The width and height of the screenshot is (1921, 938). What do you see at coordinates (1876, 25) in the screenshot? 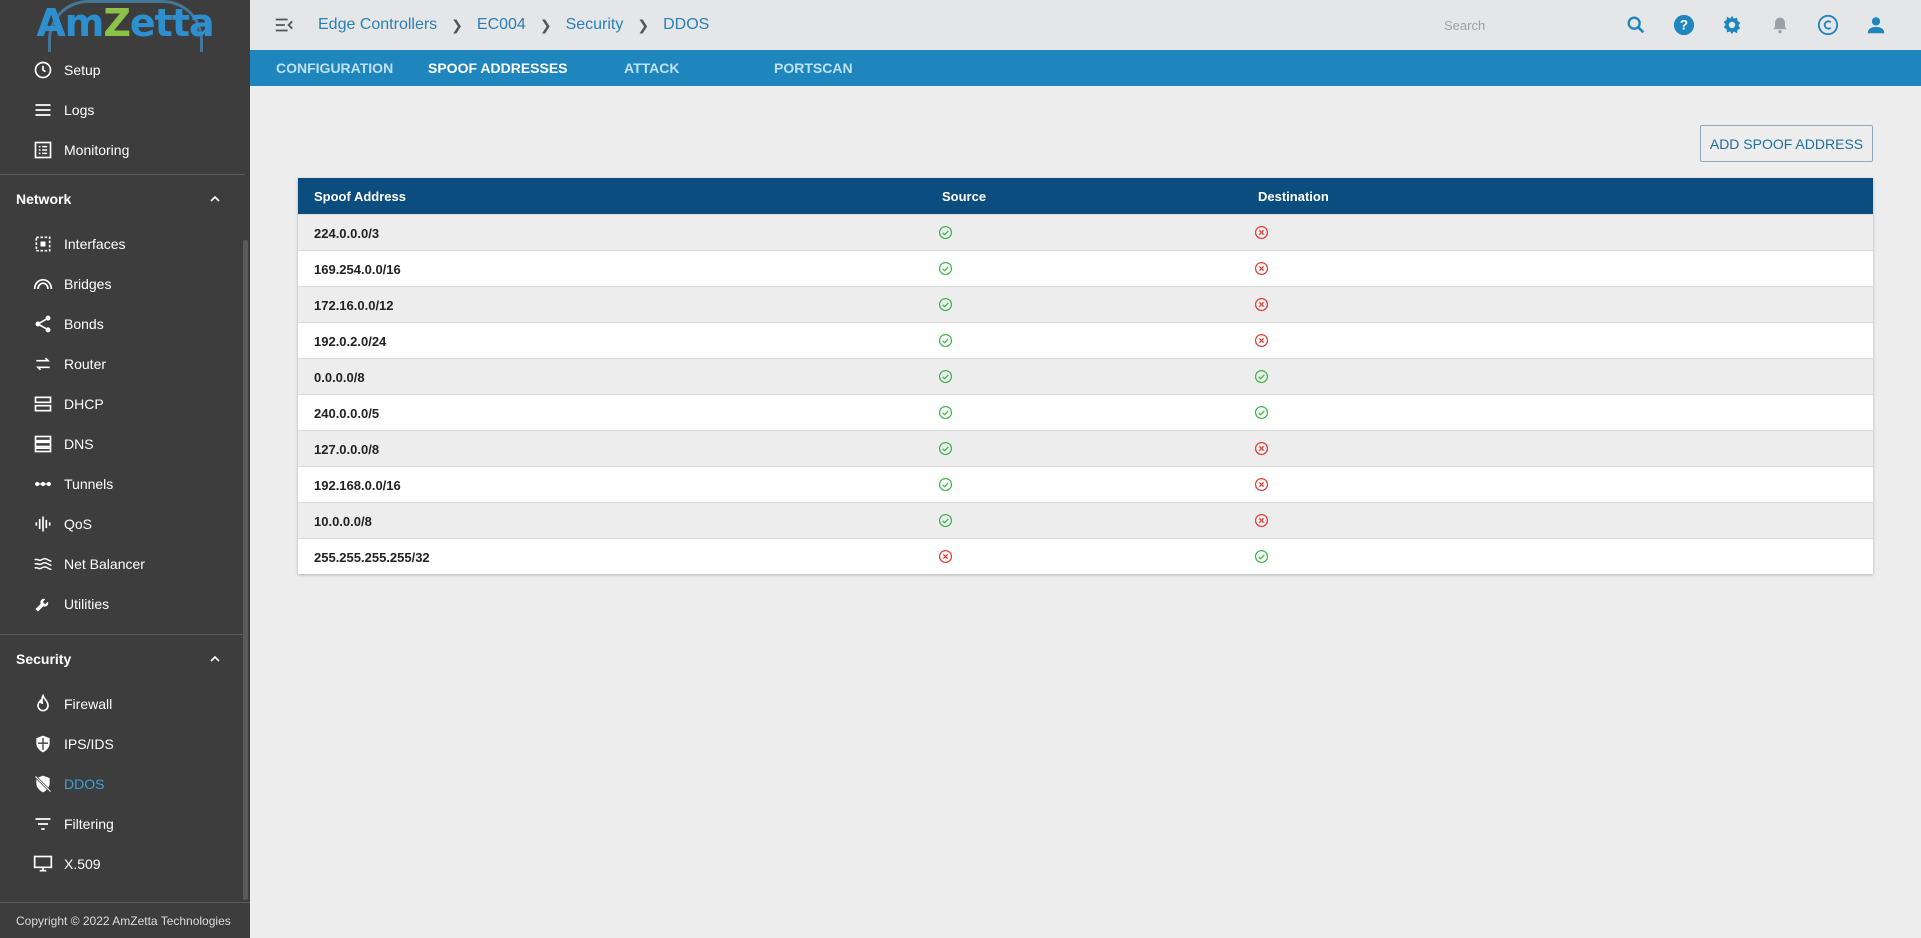
I see `user-icon` at bounding box center [1876, 25].